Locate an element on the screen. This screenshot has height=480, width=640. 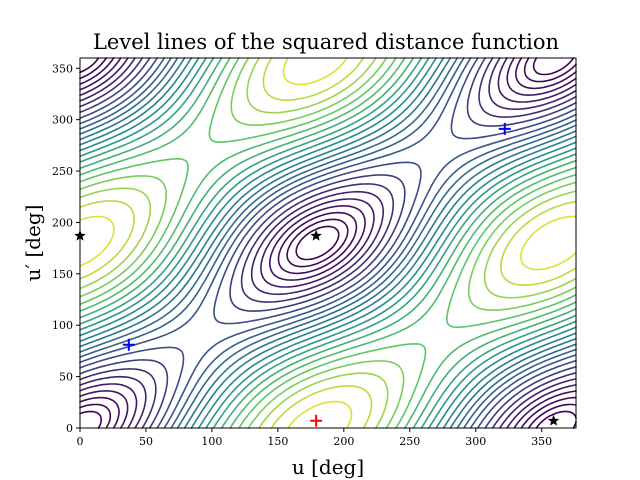
red-plus-marker is located at coordinates (316, 420).